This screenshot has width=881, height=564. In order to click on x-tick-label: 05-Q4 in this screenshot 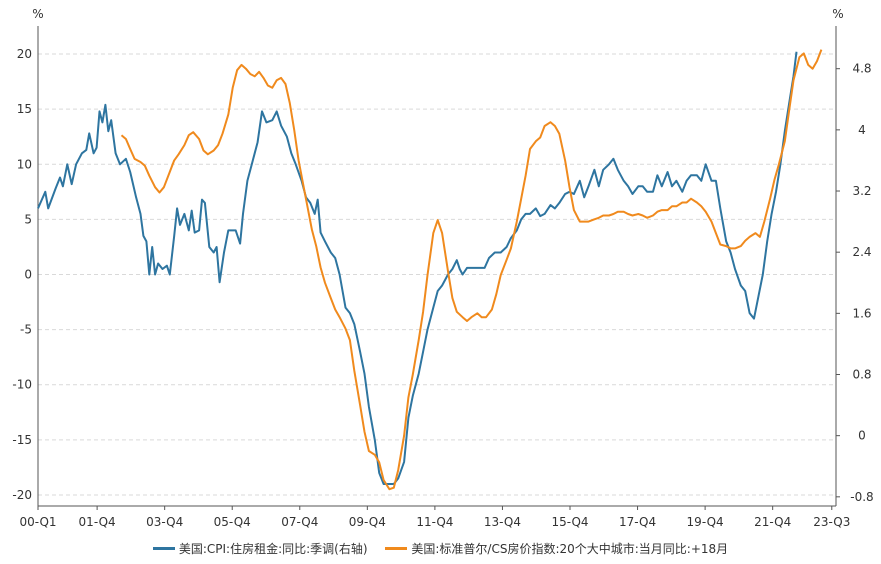, I will do `click(232, 522)`.